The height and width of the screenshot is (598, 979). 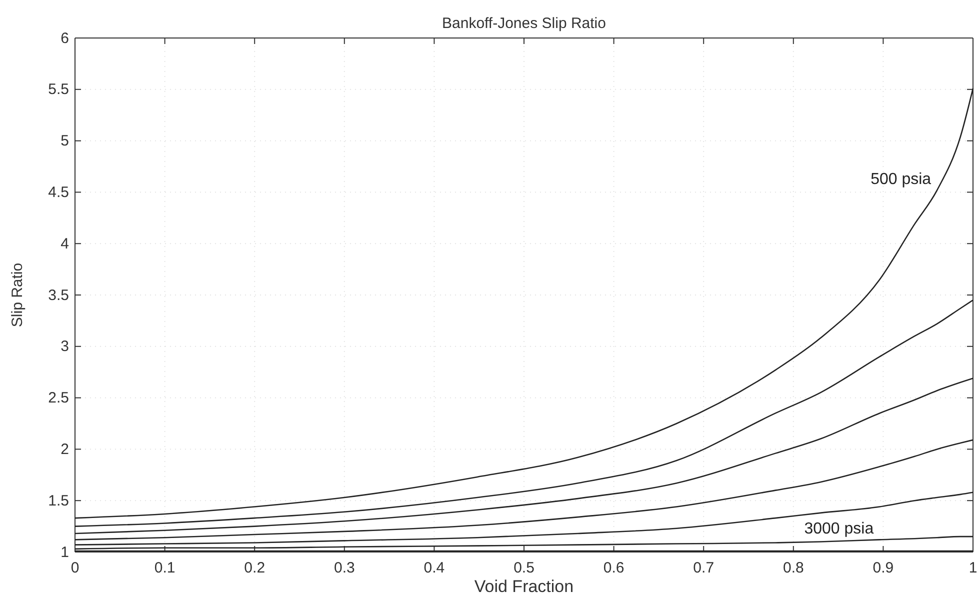 I want to click on y-tick-label: 2.5, so click(x=58, y=398).